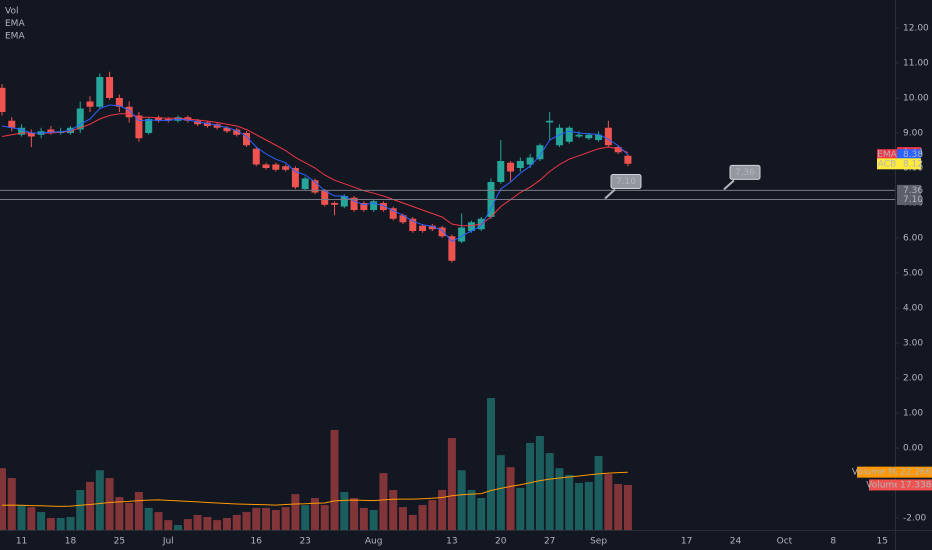 The width and height of the screenshot is (932, 550). Describe the element at coordinates (915, 518) in the screenshot. I see `y-tick-label: -2.00` at that location.